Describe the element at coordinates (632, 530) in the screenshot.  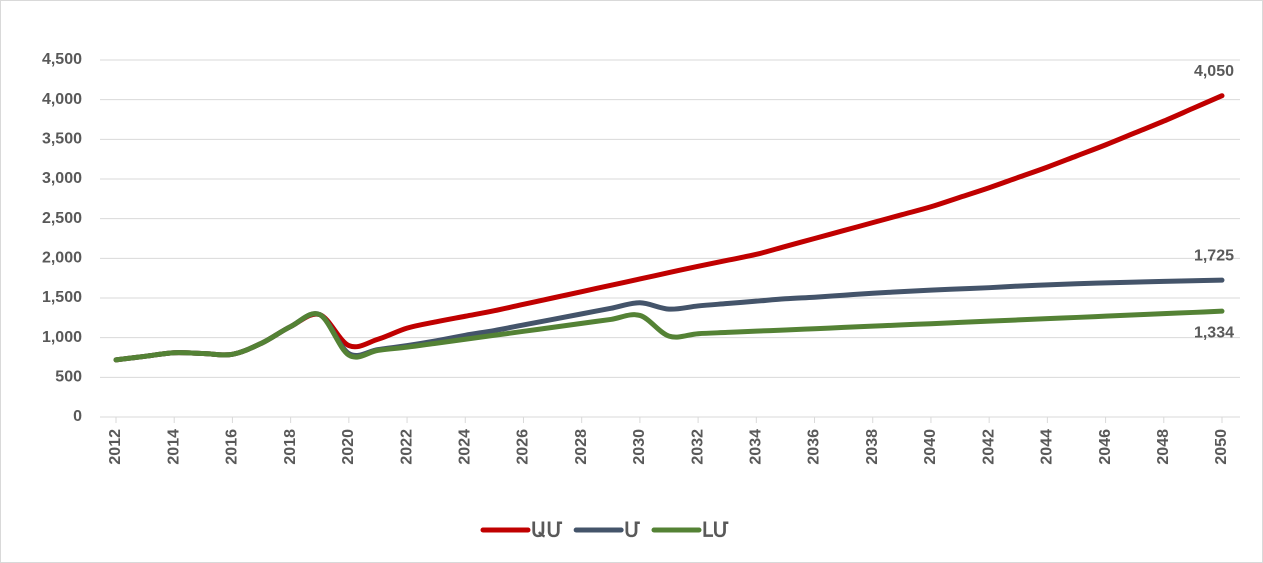
I see `legend-label: Մ` at that location.